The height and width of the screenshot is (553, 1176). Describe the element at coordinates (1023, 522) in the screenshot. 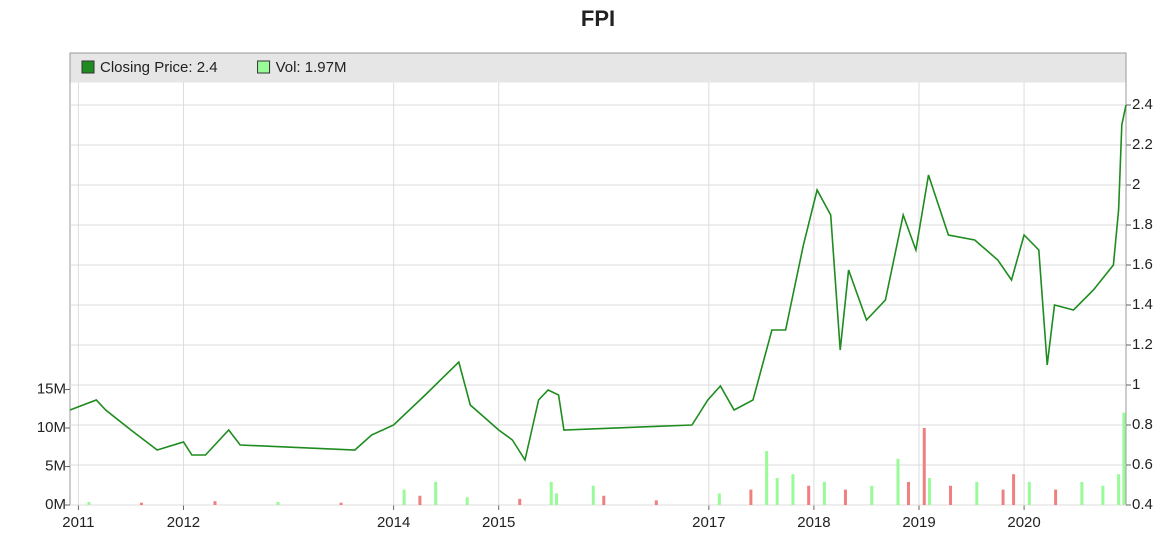

I see `x-tick-label: 2020` at that location.